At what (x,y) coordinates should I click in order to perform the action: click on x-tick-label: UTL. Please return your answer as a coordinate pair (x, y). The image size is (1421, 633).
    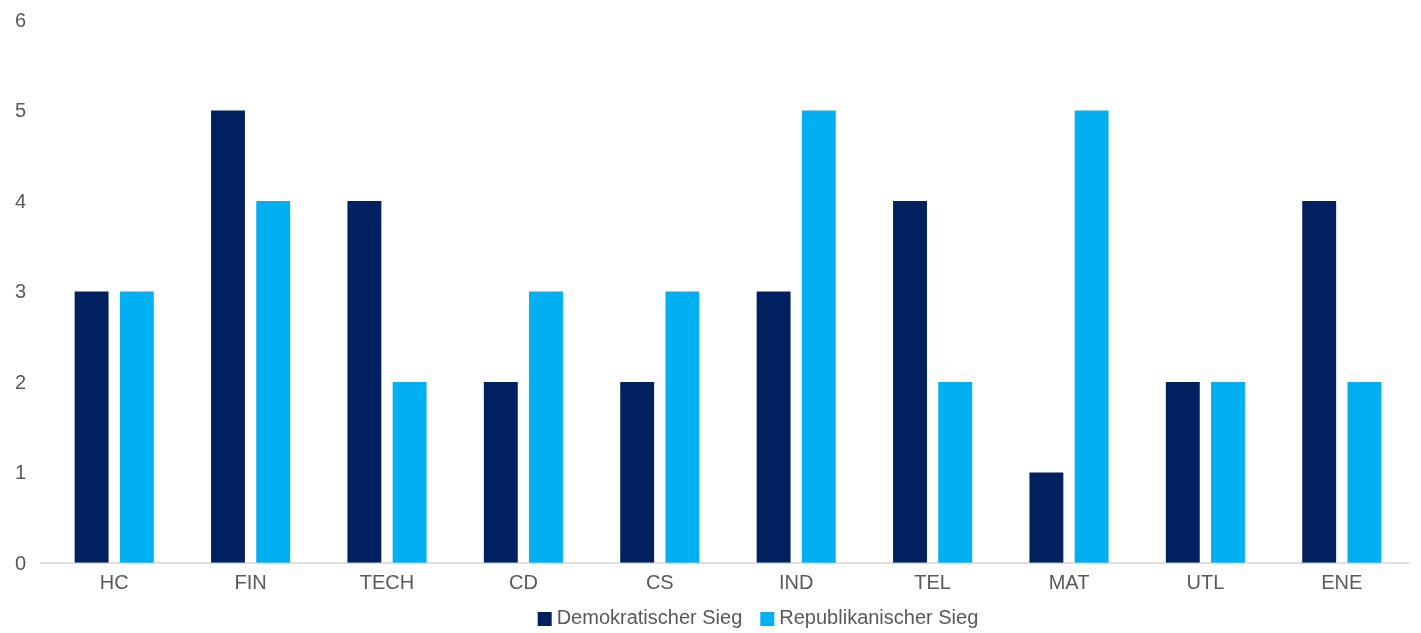
    Looking at the image, I should click on (1205, 582).